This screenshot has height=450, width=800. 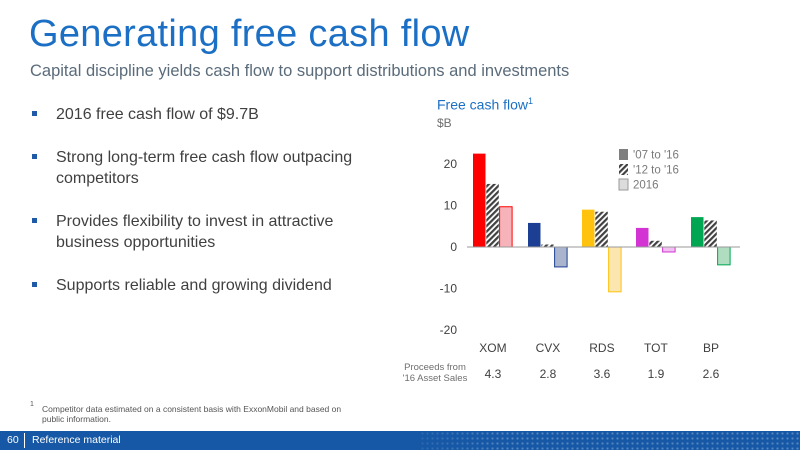 I want to click on bullet-item: 2016 free cash flow of $9.7B, so click(x=197, y=114).